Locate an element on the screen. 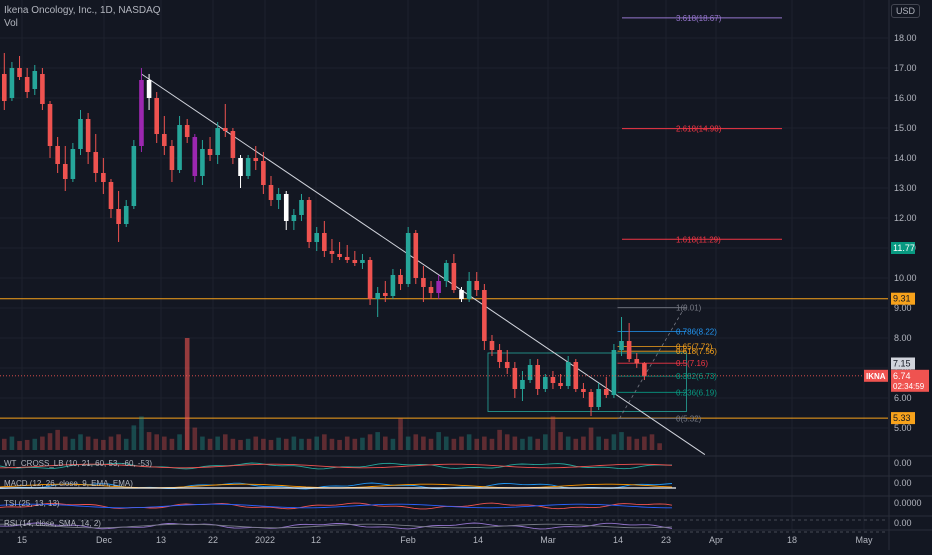  price-tag-label: 5.33 is located at coordinates (902, 418).